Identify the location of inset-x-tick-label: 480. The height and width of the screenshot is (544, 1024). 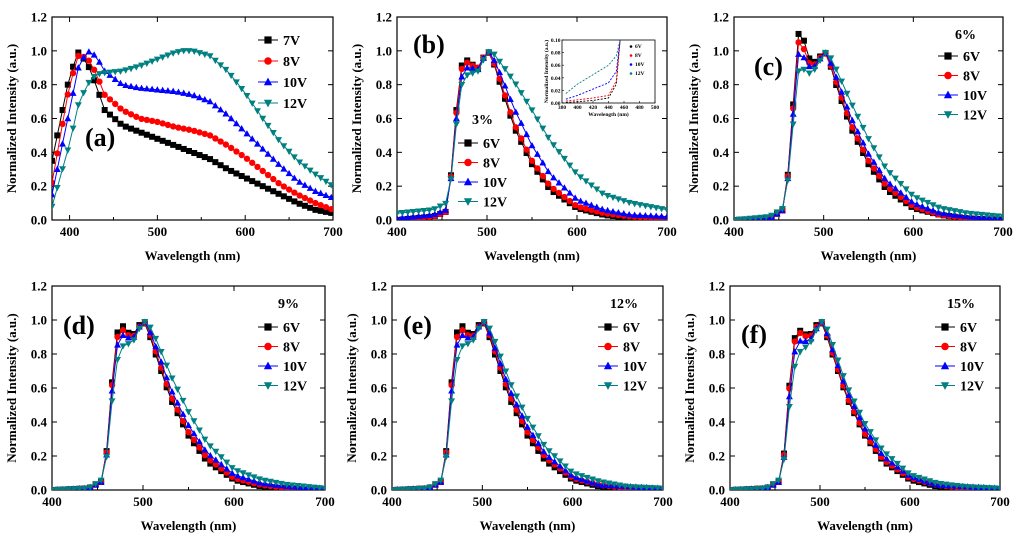
(639, 108).